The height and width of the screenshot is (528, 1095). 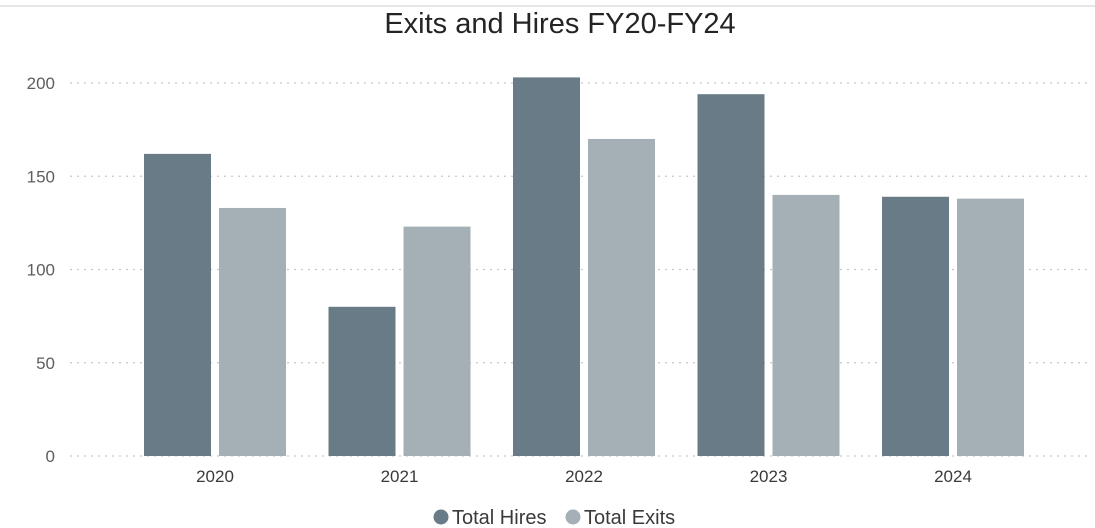 I want to click on legend-marker-total-exits, so click(x=573, y=517).